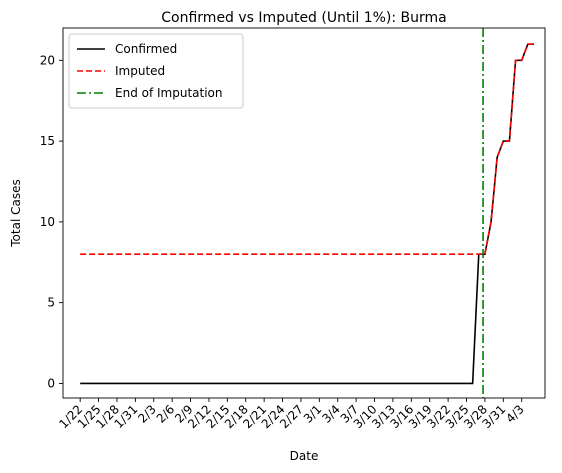  I want to click on y-axis-label: Total Cases, so click(16, 213).